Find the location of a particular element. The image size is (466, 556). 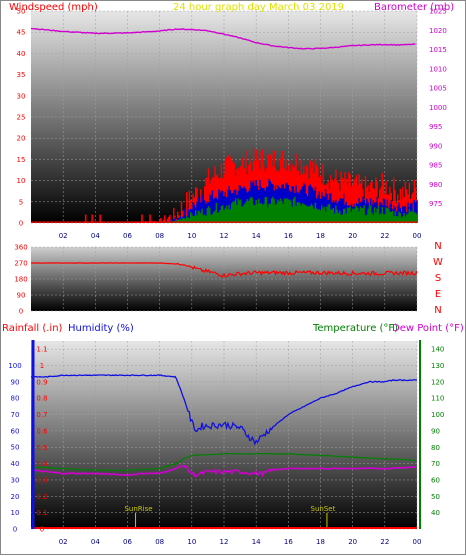

humidity-tick-label: 90 is located at coordinates (15, 382).